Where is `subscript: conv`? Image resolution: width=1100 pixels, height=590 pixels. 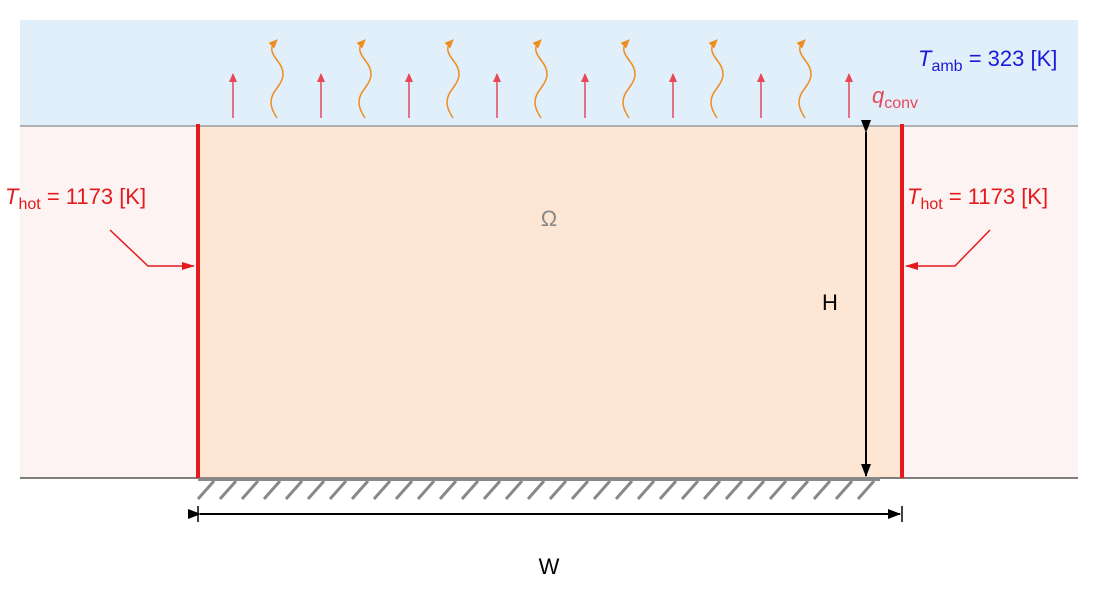 subscript: conv is located at coordinates (901, 103).